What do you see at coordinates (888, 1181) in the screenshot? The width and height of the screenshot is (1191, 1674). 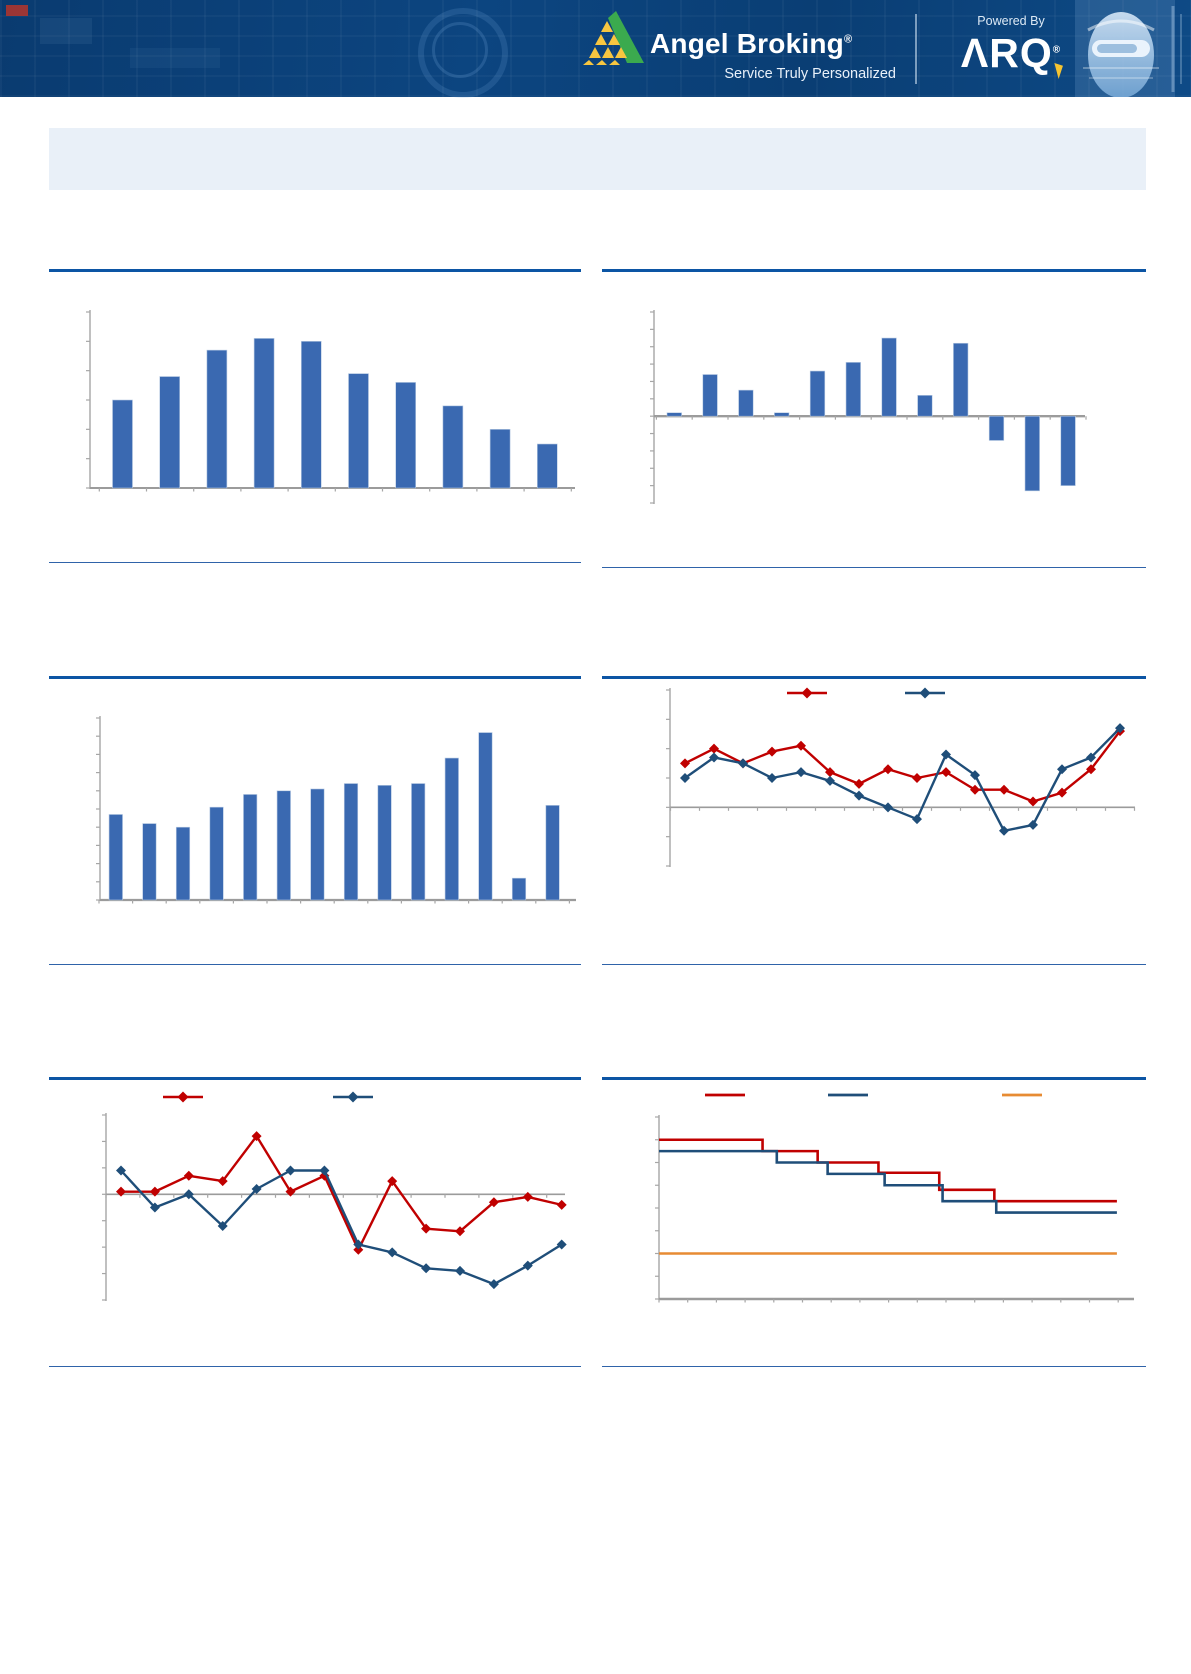 I see `step-navy` at bounding box center [888, 1181].